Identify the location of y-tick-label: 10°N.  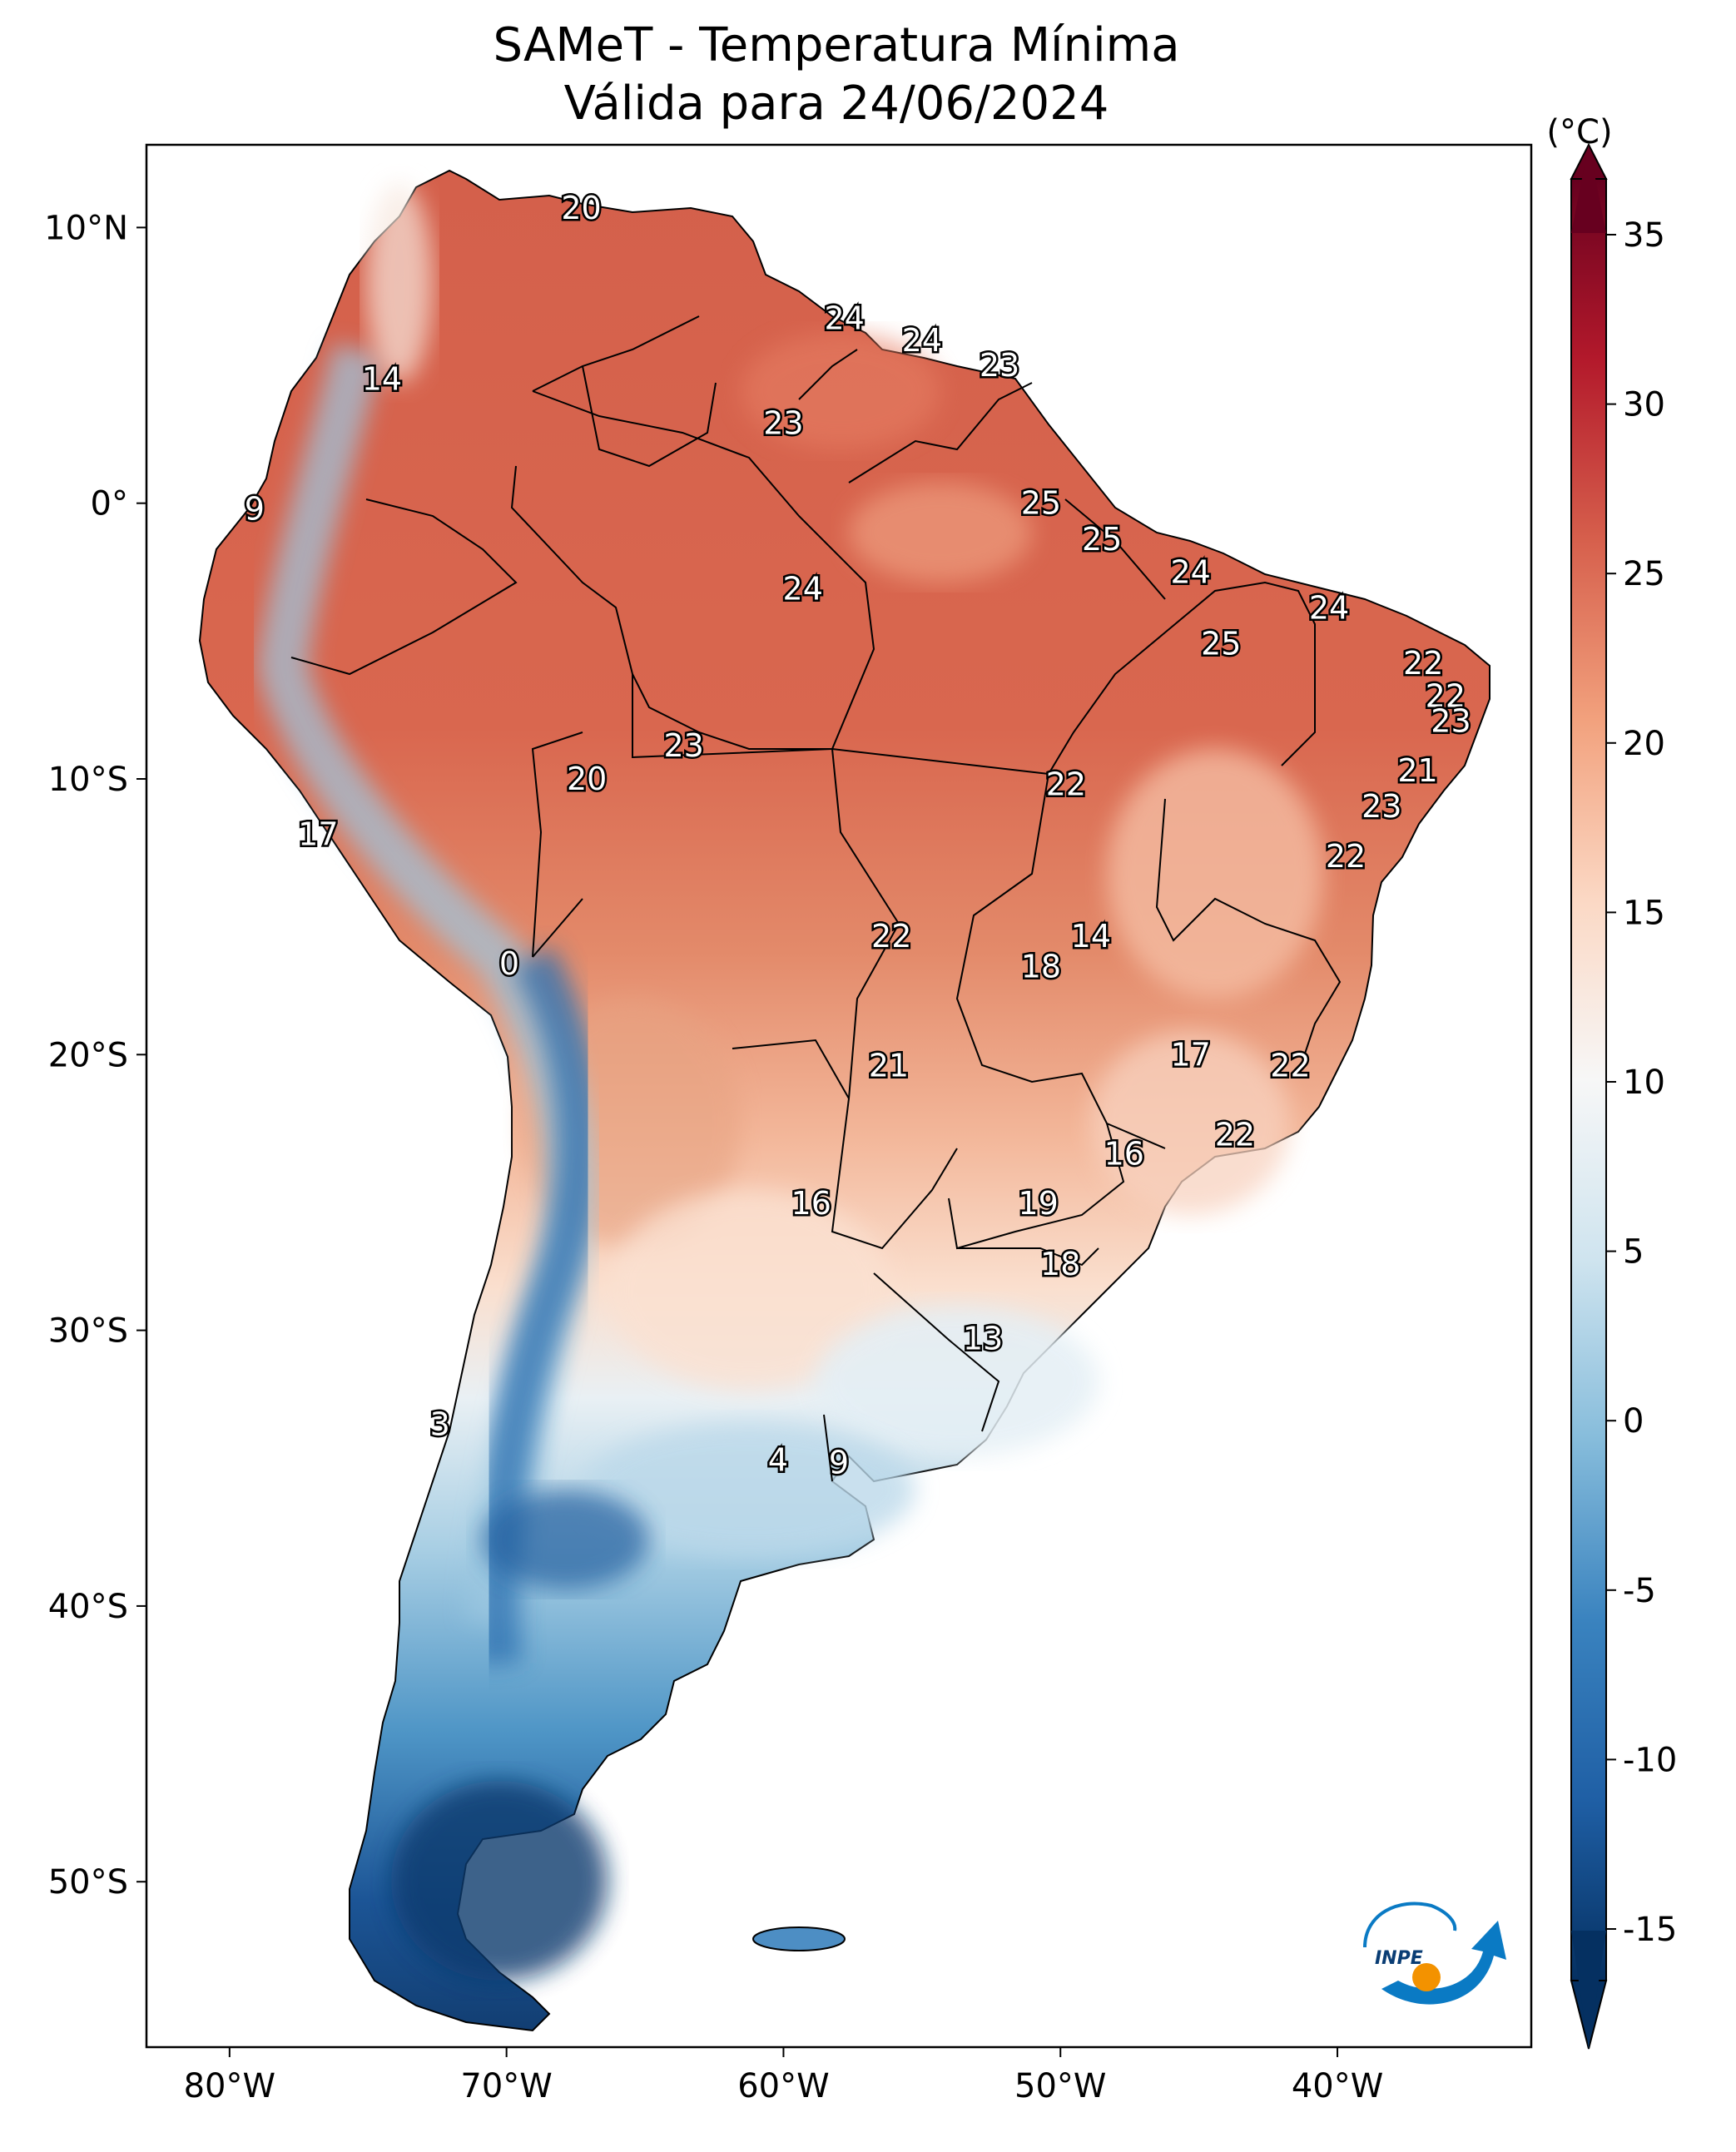
(86, 228).